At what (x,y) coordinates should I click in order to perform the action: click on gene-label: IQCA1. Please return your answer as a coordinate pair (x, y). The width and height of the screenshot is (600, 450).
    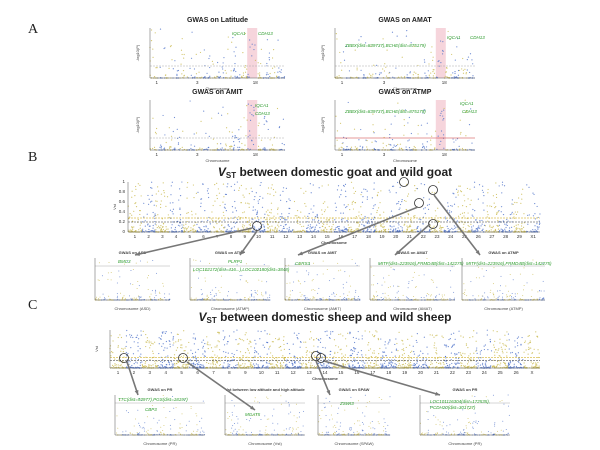
    Looking at the image, I should click on (262, 105).